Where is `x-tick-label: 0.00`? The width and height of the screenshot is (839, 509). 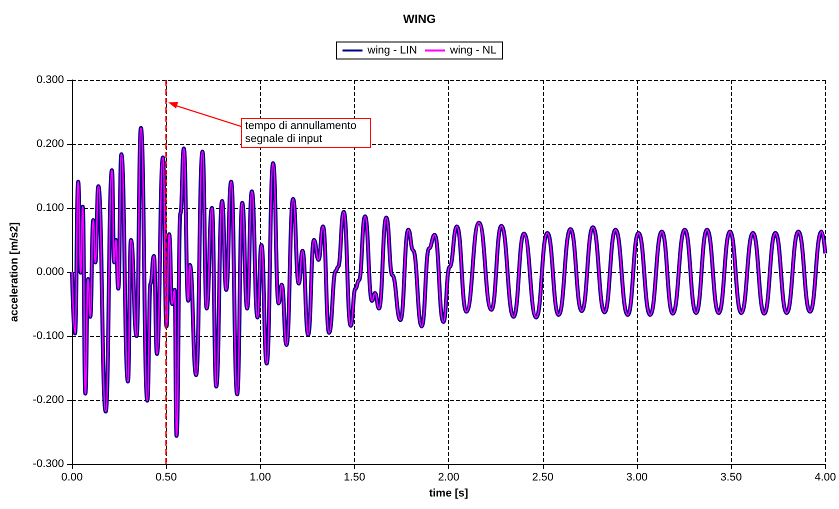
x-tick-label: 0.00 is located at coordinates (72, 478).